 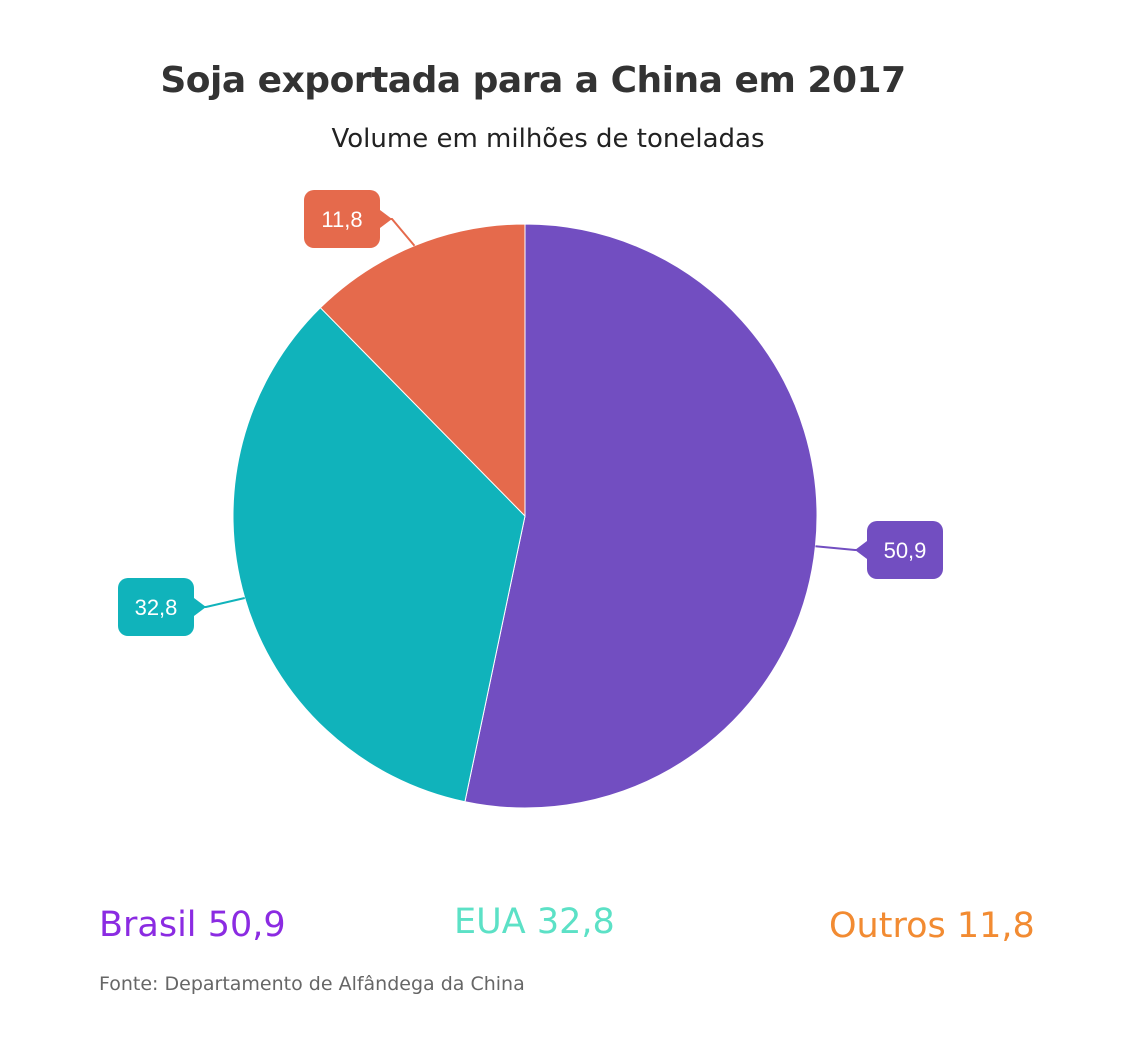 What do you see at coordinates (386, 219) in the screenshot?
I see `data-label-pointer-outros` at bounding box center [386, 219].